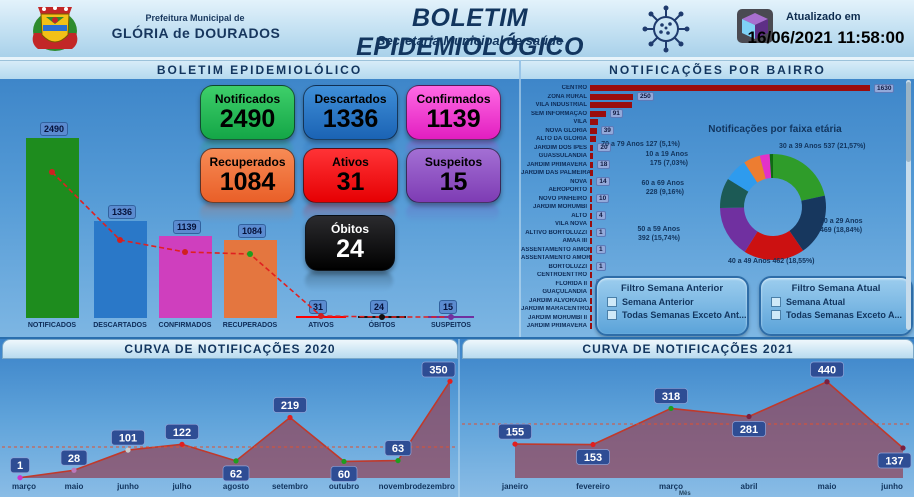  Describe the element at coordinates (908, 205) in the screenshot. I see `scrollbar-track` at that location.